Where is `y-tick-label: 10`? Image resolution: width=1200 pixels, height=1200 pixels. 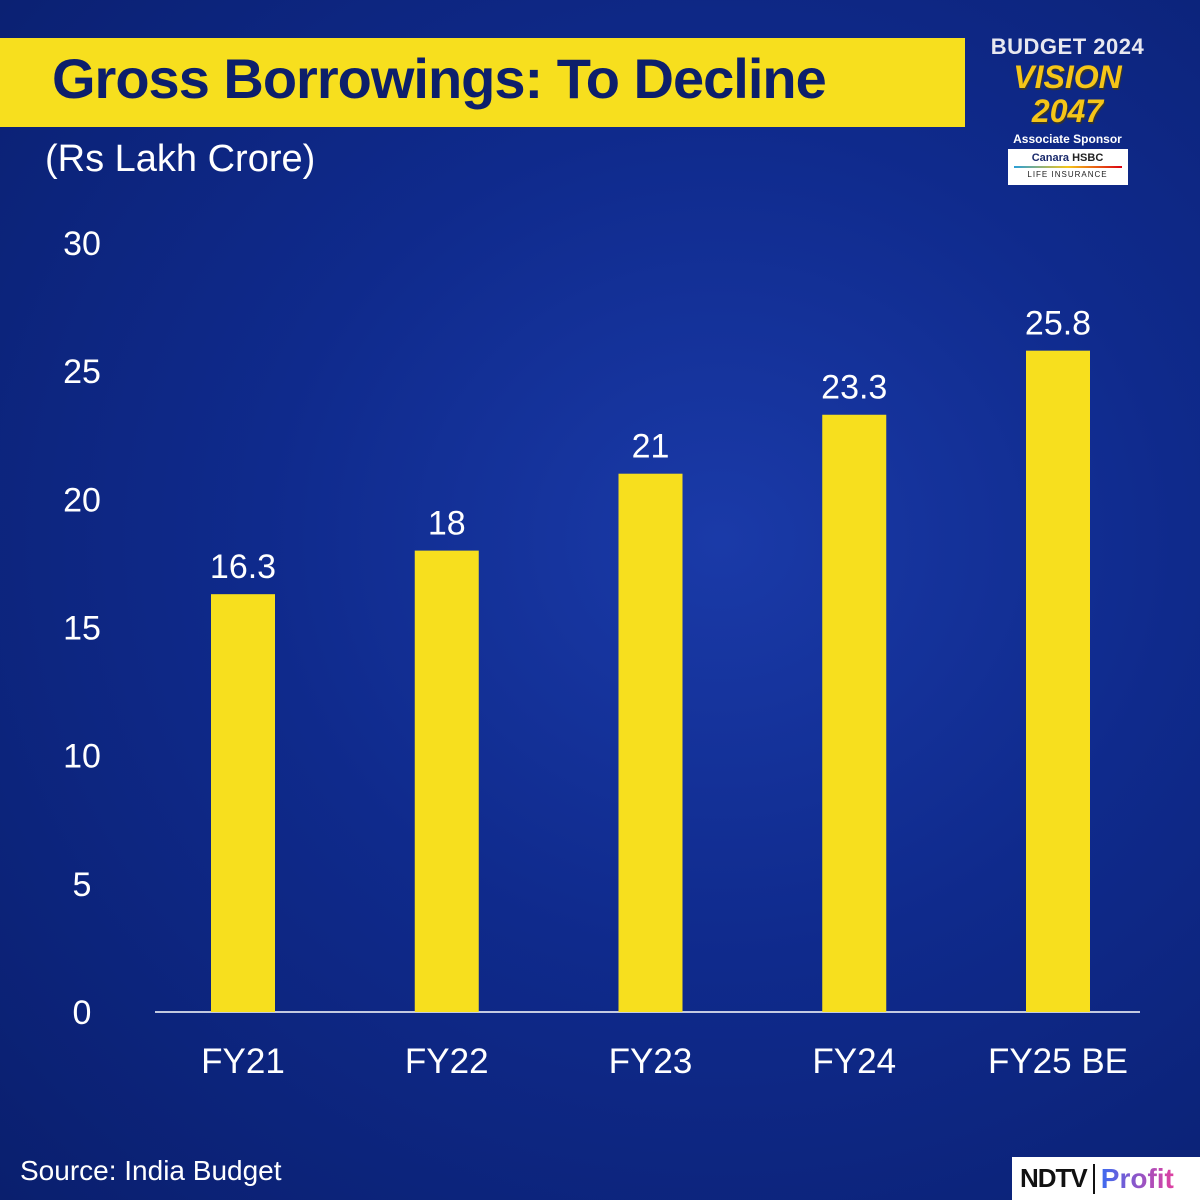 y-tick-label: 10 is located at coordinates (82, 757).